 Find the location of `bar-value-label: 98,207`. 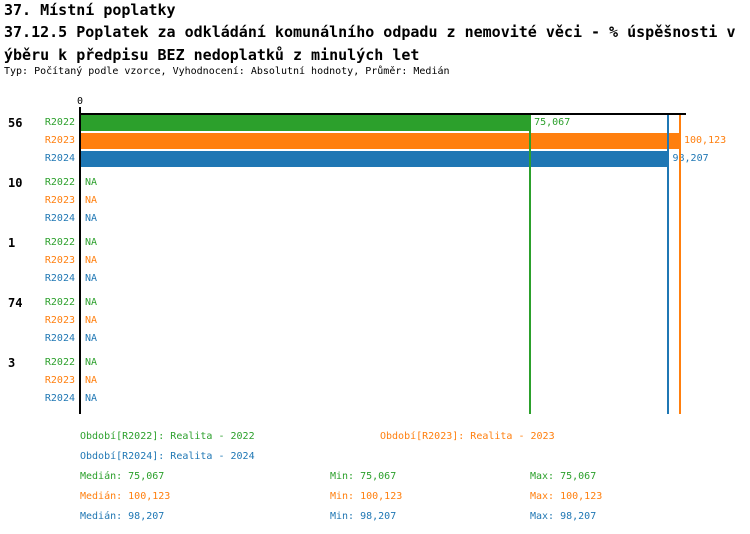

bar-value-label: 98,207 is located at coordinates (690, 158).